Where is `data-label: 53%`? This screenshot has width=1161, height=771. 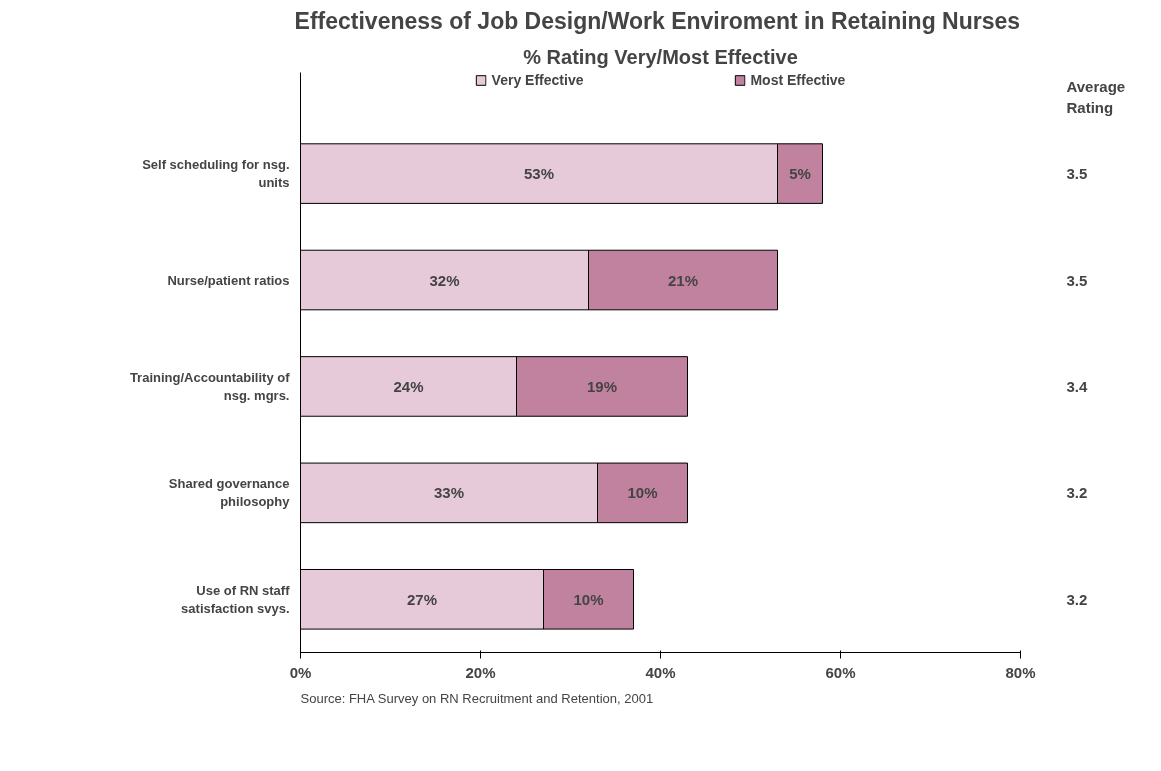
data-label: 53% is located at coordinates (539, 174).